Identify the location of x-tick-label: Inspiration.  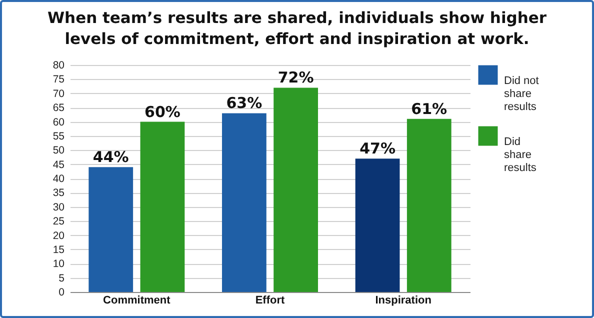
(403, 300).